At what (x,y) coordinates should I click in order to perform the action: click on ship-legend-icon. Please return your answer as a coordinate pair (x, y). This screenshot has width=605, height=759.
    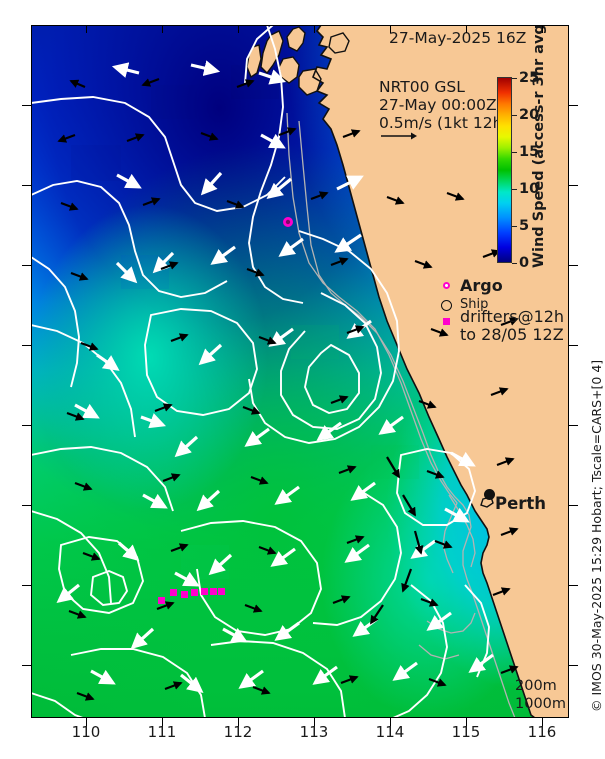
    Looking at the image, I should click on (446, 305).